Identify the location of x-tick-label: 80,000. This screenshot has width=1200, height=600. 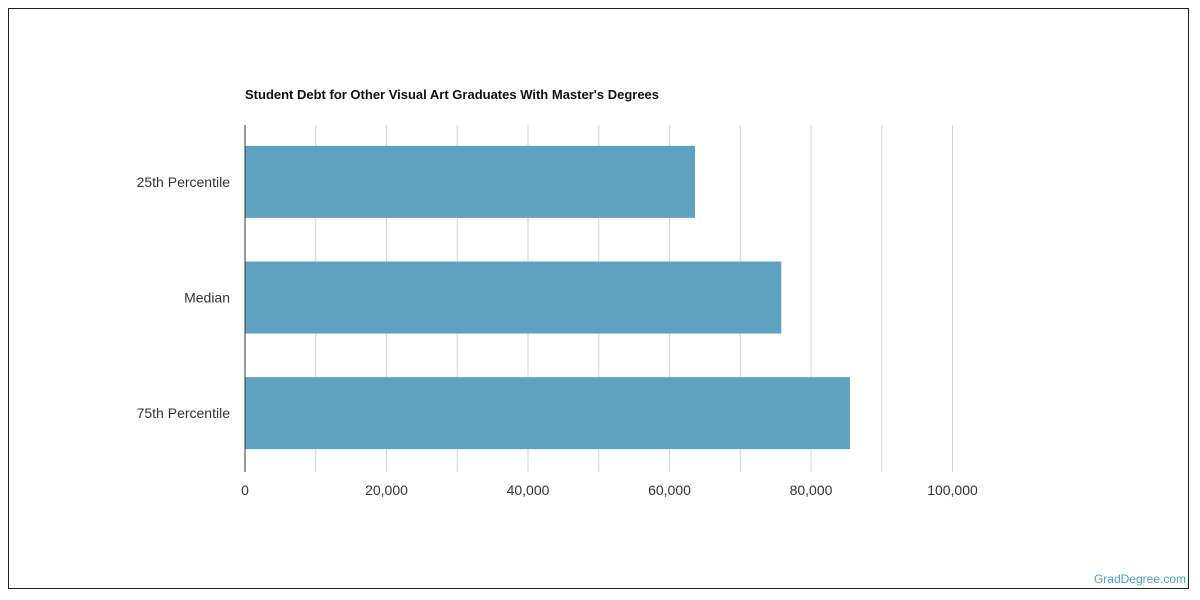
(811, 490).